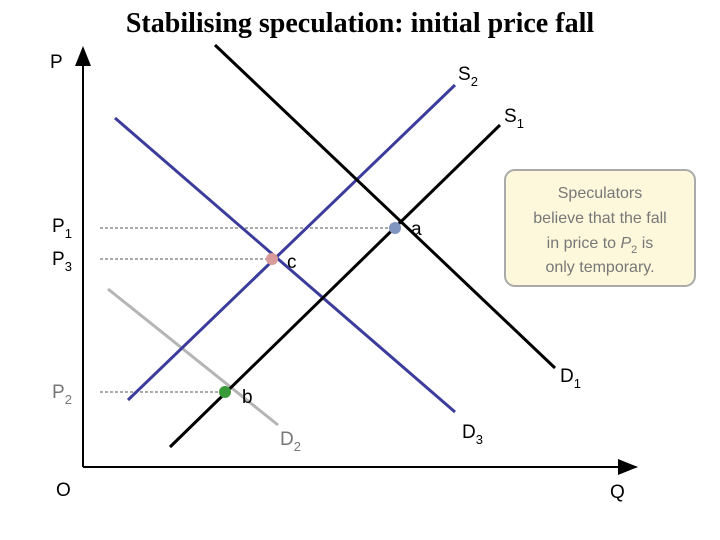 Image resolution: width=720 pixels, height=540 pixels. Describe the element at coordinates (62, 394) in the screenshot. I see `p2-label: P2` at that location.